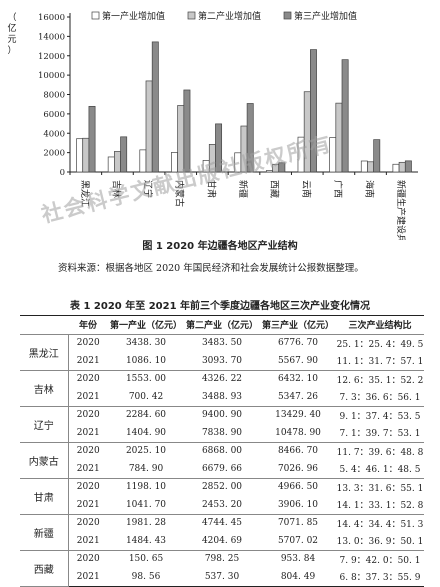 The width and height of the screenshot is (440, 587). What do you see at coordinates (145, 326) in the screenshot?
I see `header-primary: 第一产业（亿元）` at bounding box center [145, 326].